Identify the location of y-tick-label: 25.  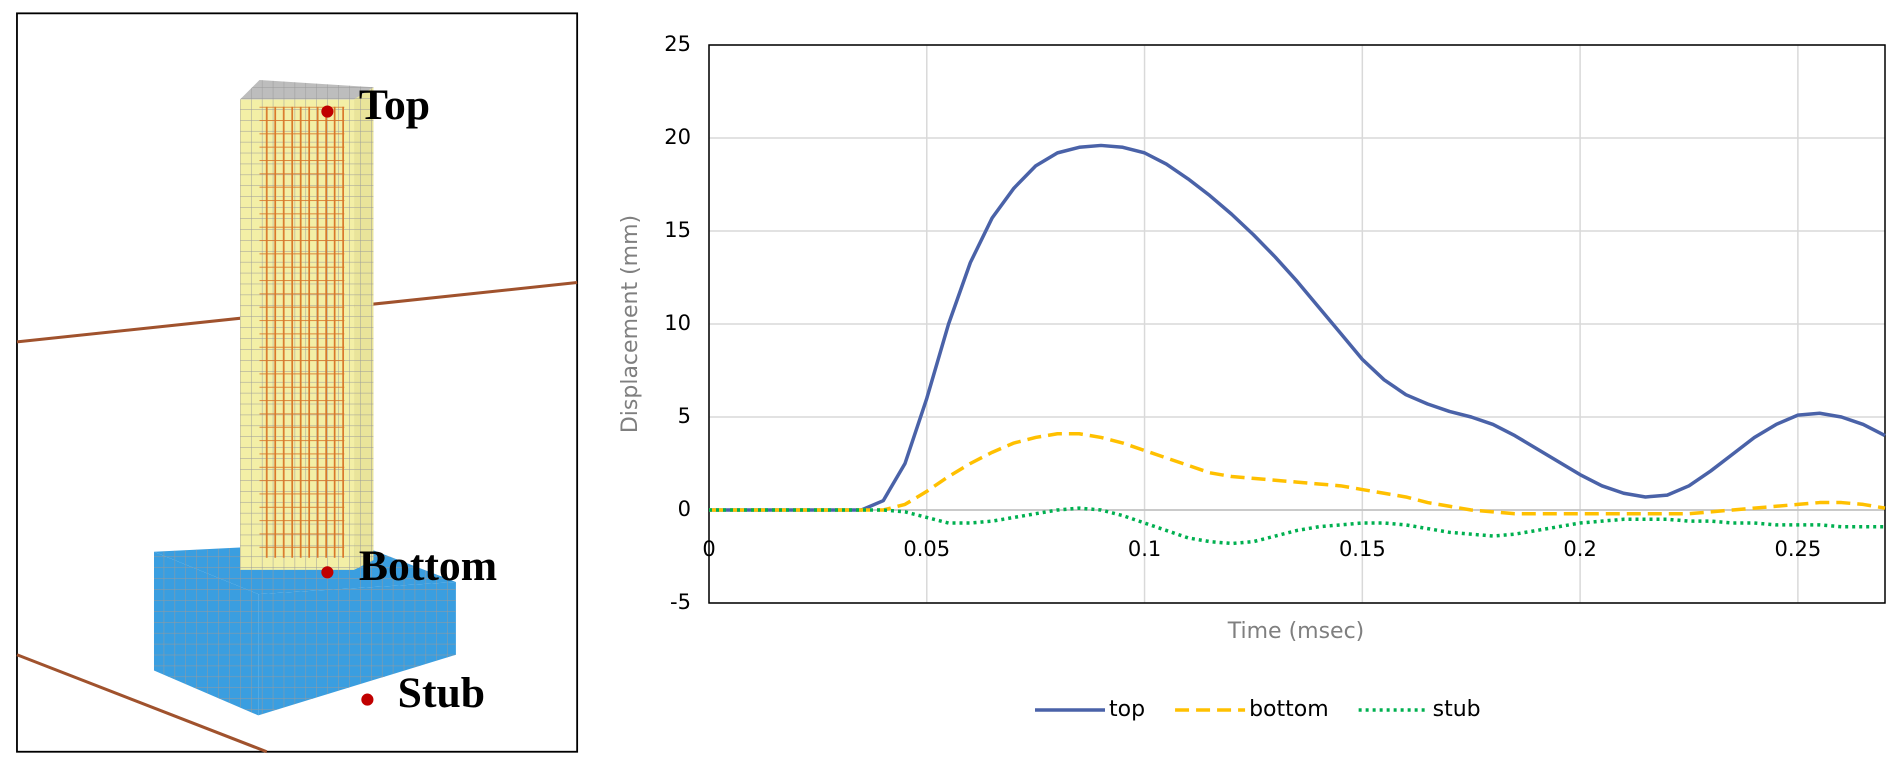
(677, 44).